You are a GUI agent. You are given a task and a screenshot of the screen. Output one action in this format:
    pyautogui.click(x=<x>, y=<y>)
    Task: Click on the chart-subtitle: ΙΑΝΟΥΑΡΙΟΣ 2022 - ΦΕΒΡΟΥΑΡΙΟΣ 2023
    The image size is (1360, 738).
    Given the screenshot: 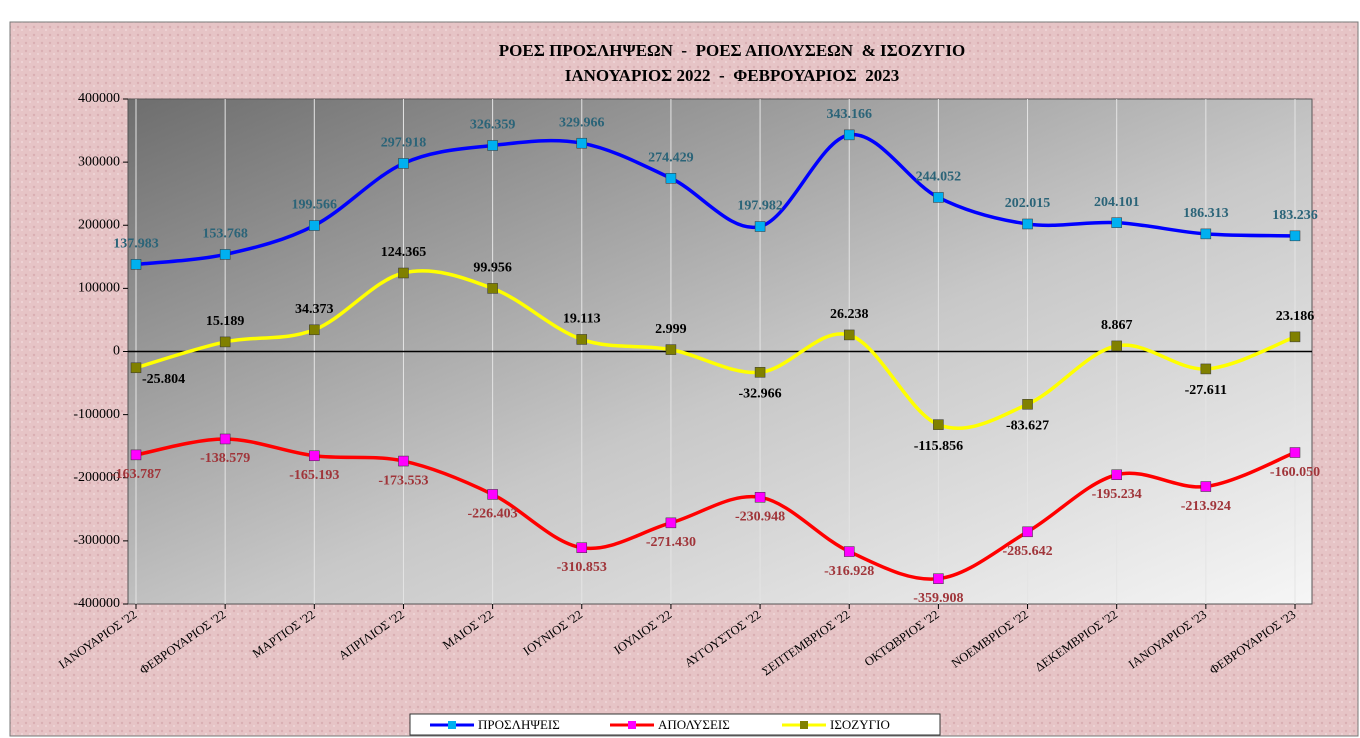 What is the action you would take?
    pyautogui.click(x=732, y=75)
    